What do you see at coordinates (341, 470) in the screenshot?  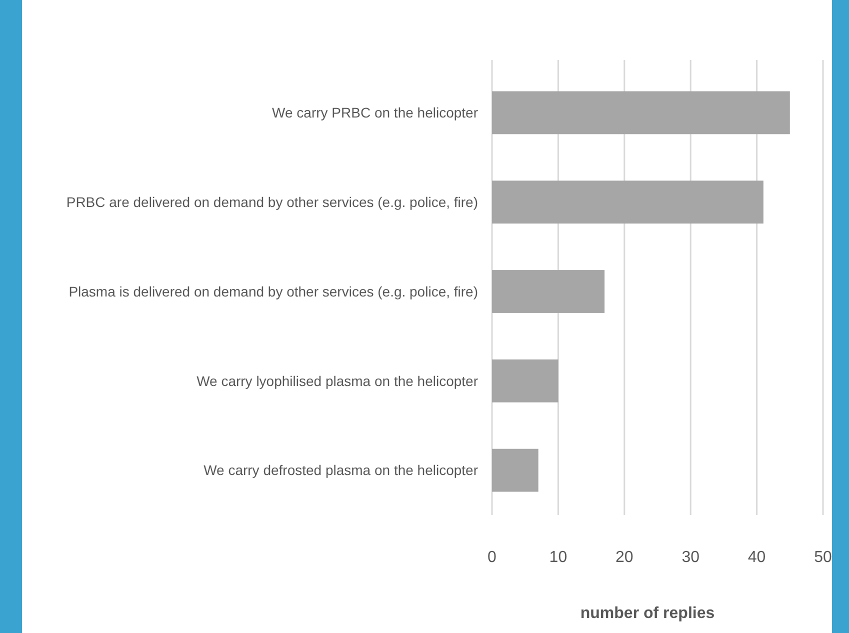 I see `y-tick-label: We carry defrosted plasma on the helicopter` at bounding box center [341, 470].